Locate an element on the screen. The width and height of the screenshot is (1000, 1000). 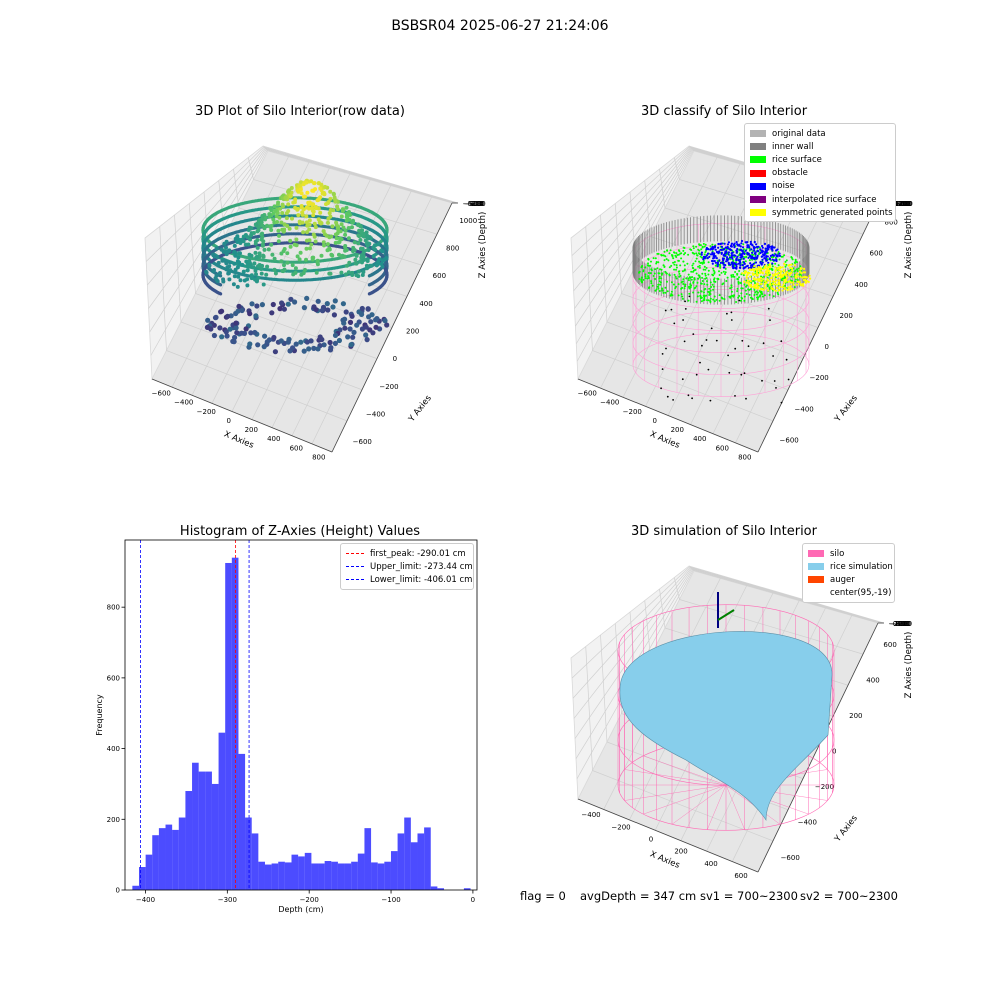
legend-entry: first_peak: -290.01 cm is located at coordinates (407, 553).